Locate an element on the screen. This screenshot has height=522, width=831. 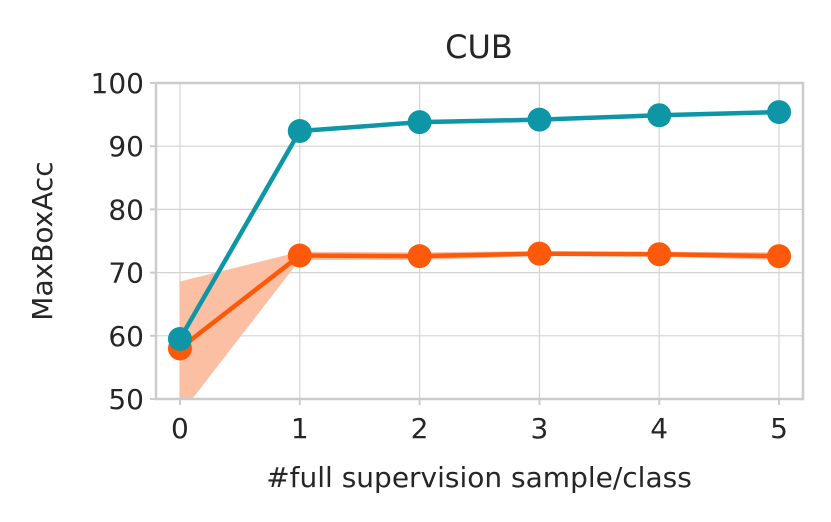
x-tick-label: 0 is located at coordinates (180, 428).